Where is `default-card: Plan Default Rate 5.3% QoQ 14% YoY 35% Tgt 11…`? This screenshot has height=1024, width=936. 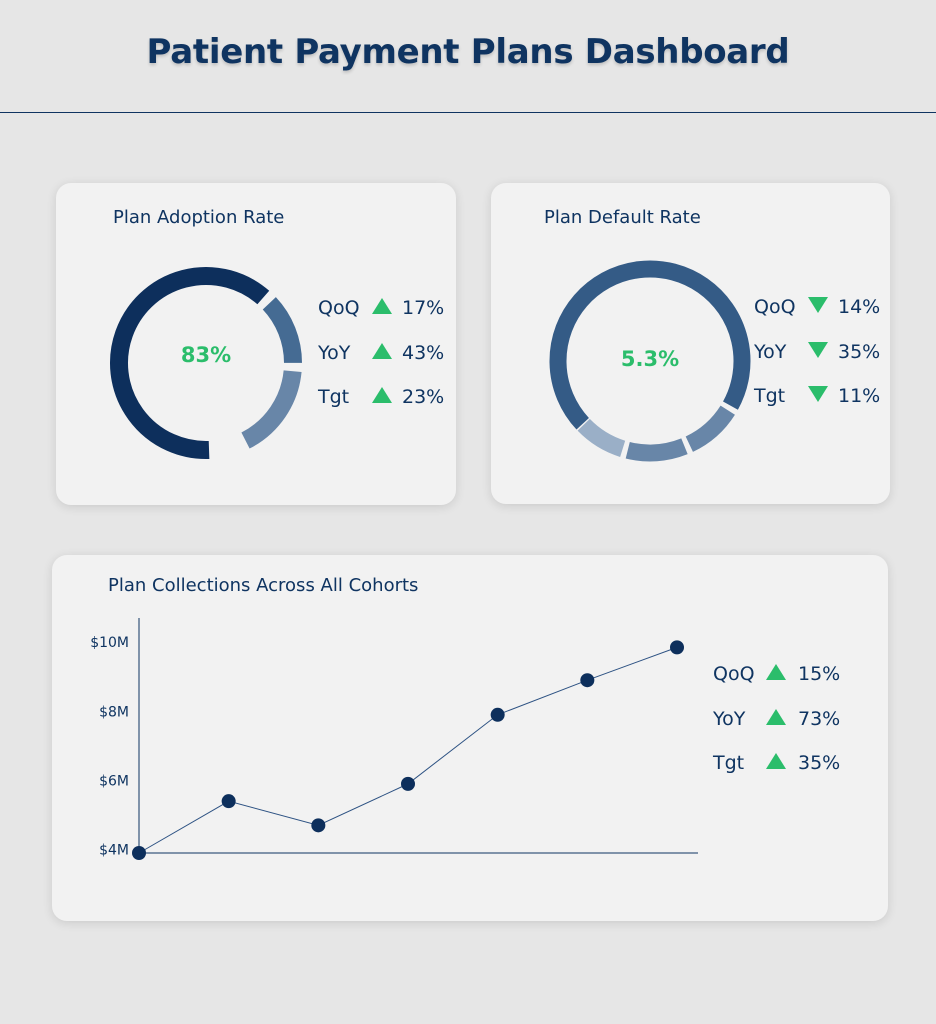
default-card: Plan Default Rate 5.3% QoQ 14% YoY 35% Tgt 11… is located at coordinates (690, 343).